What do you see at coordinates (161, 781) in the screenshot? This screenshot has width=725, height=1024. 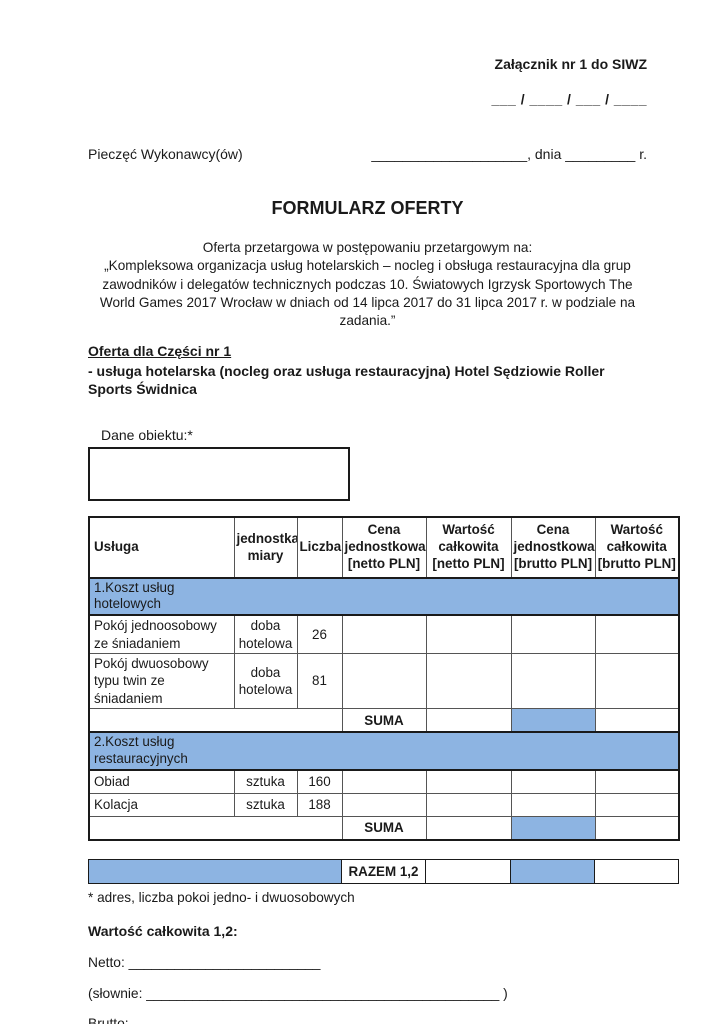 I see `service-name: Obiad` at bounding box center [161, 781].